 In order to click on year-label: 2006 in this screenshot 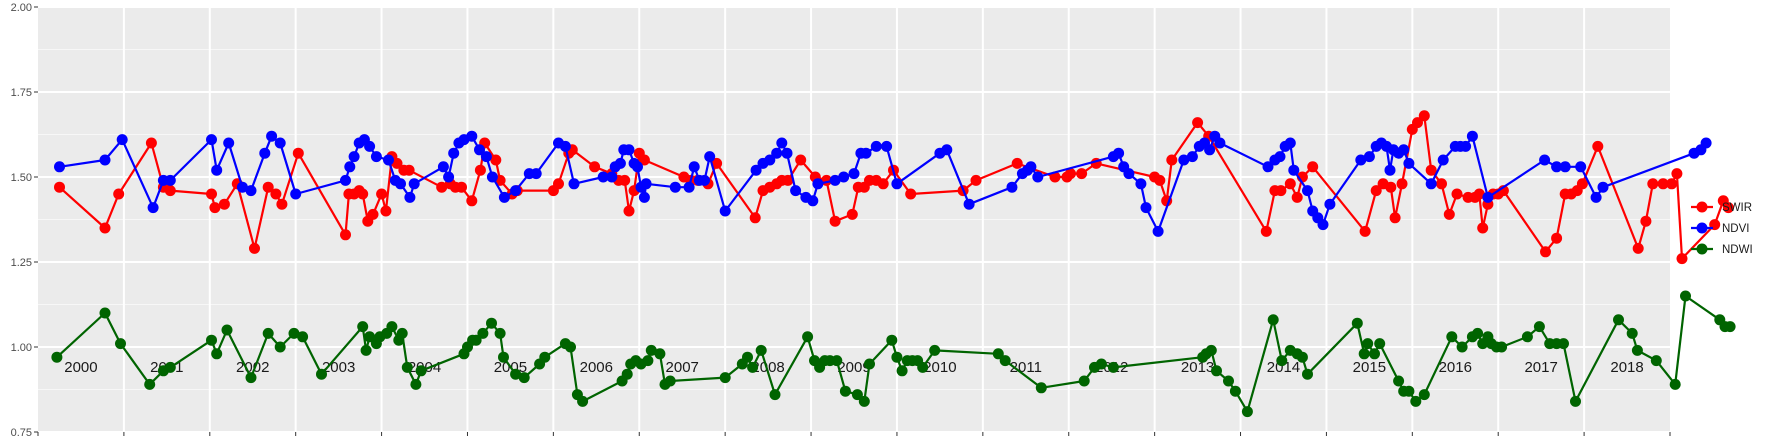, I will do `click(596, 367)`.